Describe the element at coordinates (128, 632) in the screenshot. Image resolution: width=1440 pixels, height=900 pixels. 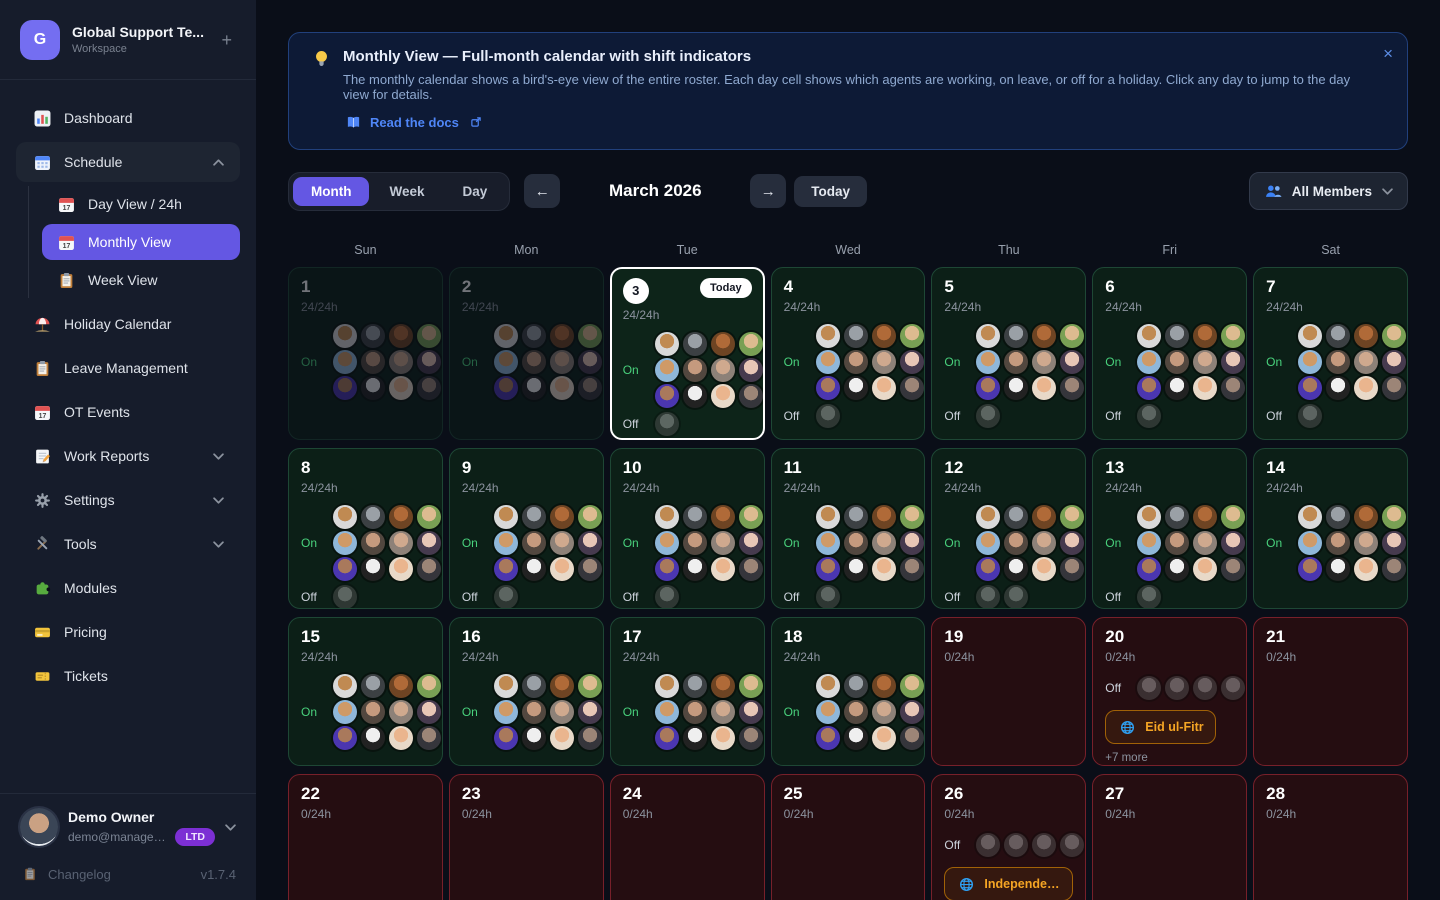
I see `sidebar-item-pricing: Pricing` at that location.